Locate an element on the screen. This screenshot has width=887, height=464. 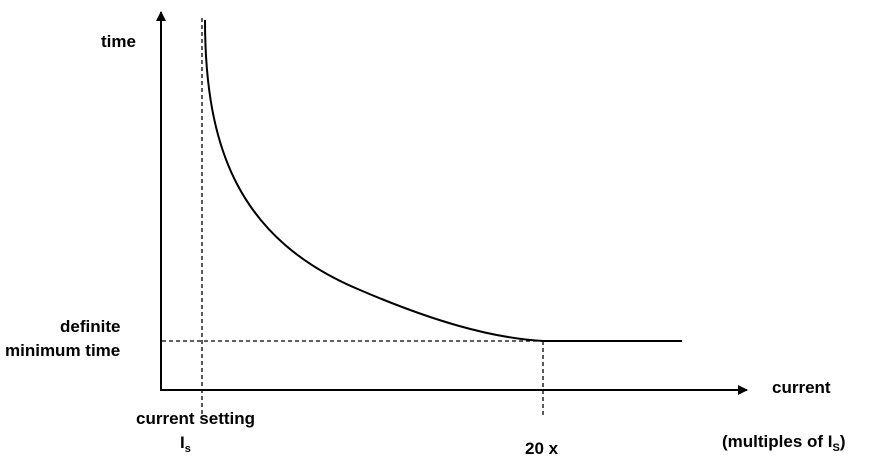
is-main-text: I is located at coordinates (182, 442).